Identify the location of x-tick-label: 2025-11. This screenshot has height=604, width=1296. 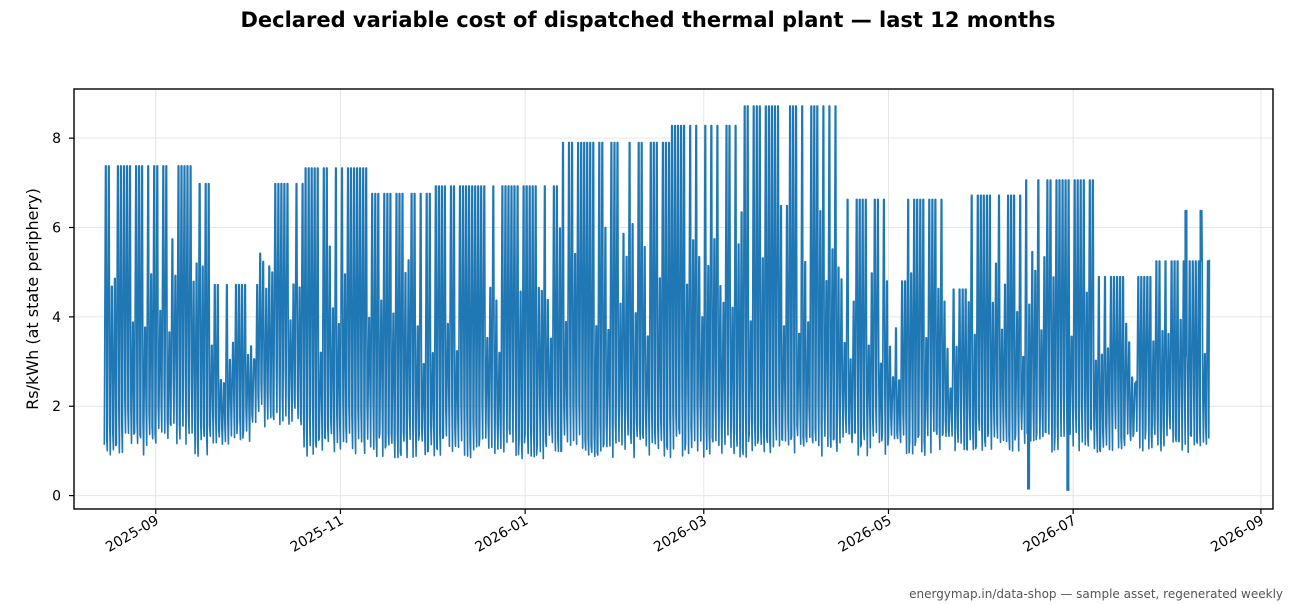
(317, 534).